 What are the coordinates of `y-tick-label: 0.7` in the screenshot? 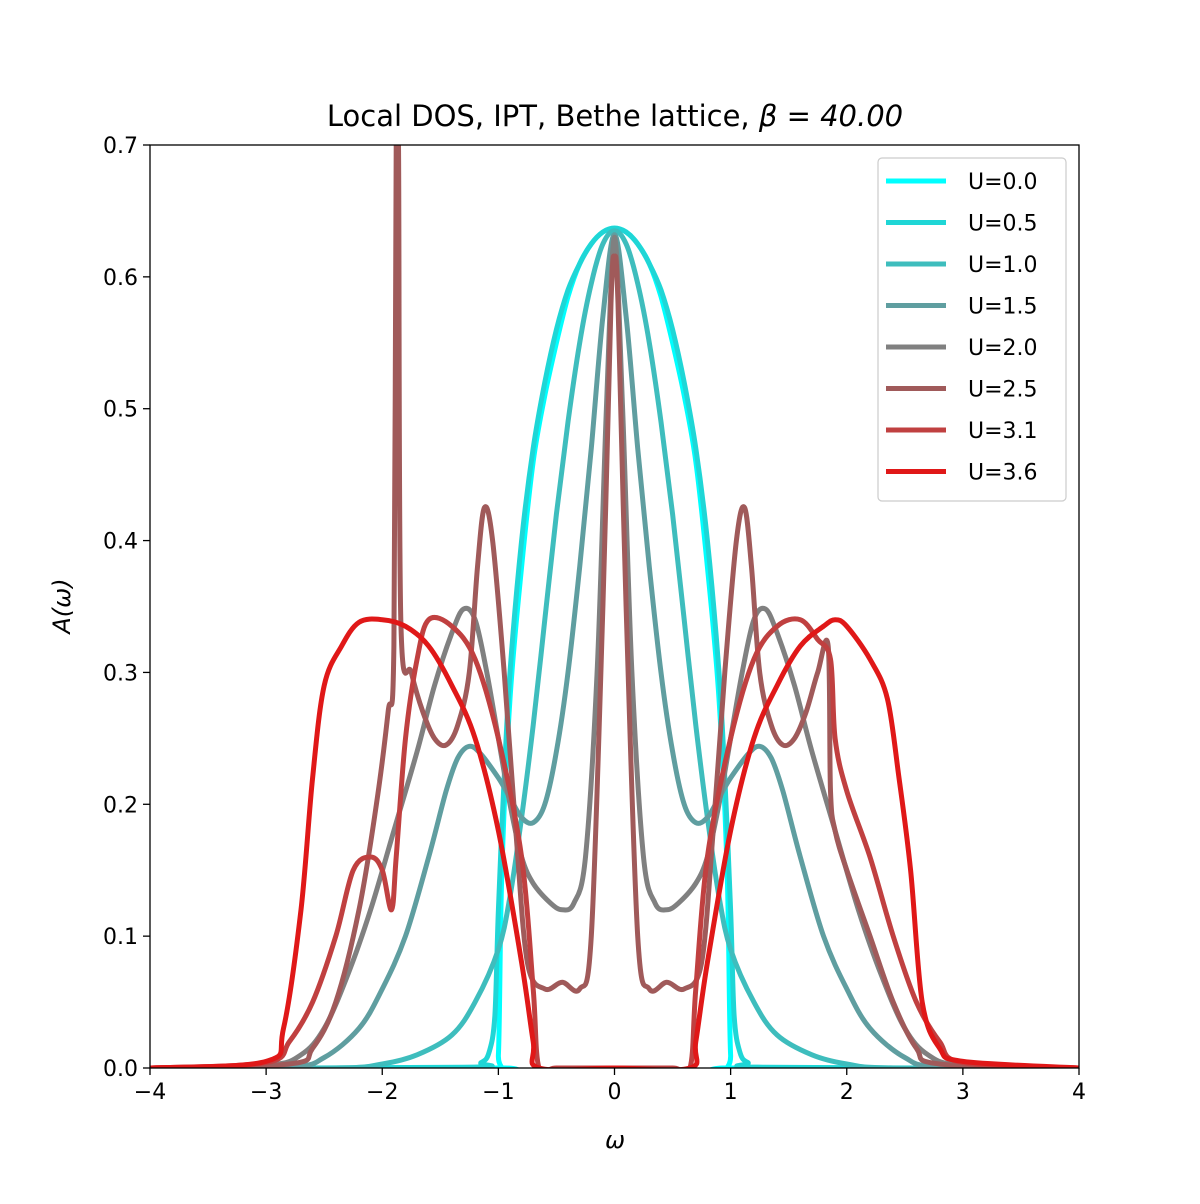 It's located at (120, 146).